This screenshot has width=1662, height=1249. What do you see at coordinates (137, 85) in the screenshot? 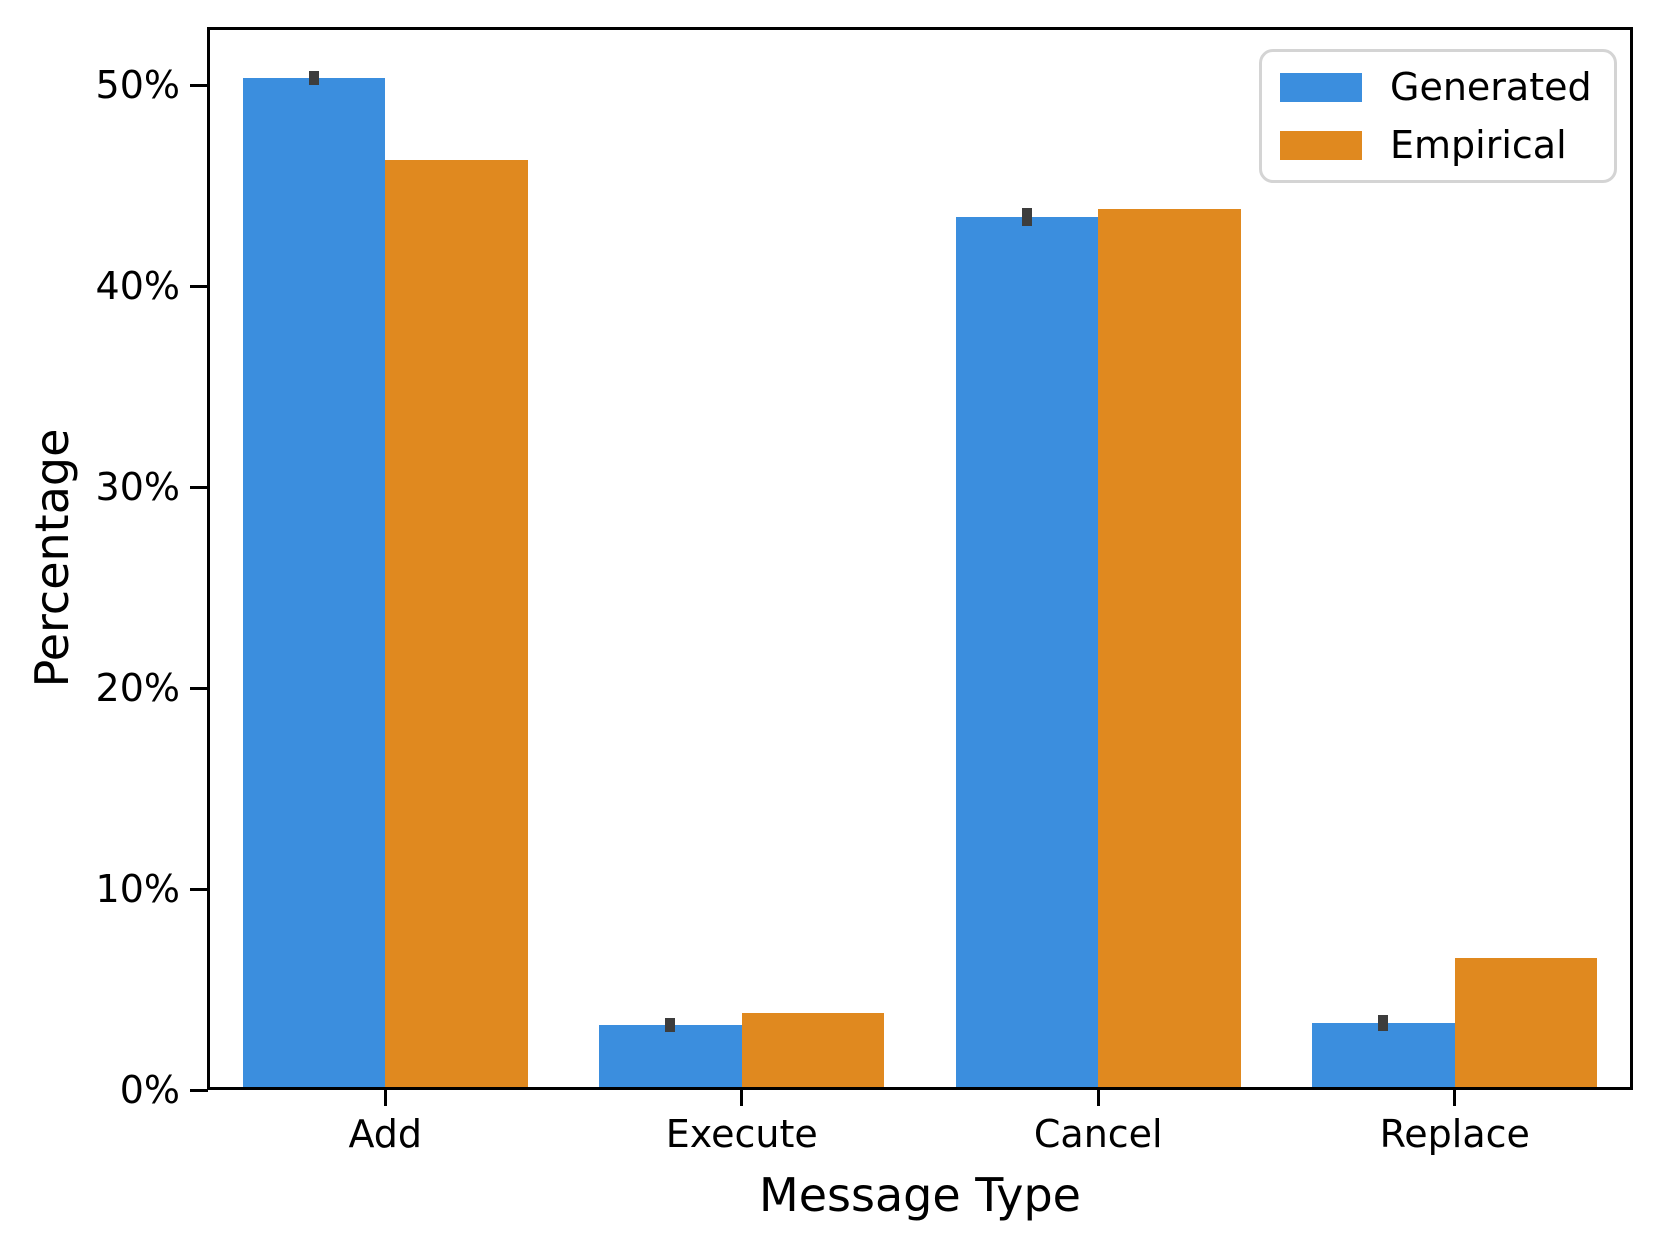
I see `y-tick-label: 50%` at bounding box center [137, 85].